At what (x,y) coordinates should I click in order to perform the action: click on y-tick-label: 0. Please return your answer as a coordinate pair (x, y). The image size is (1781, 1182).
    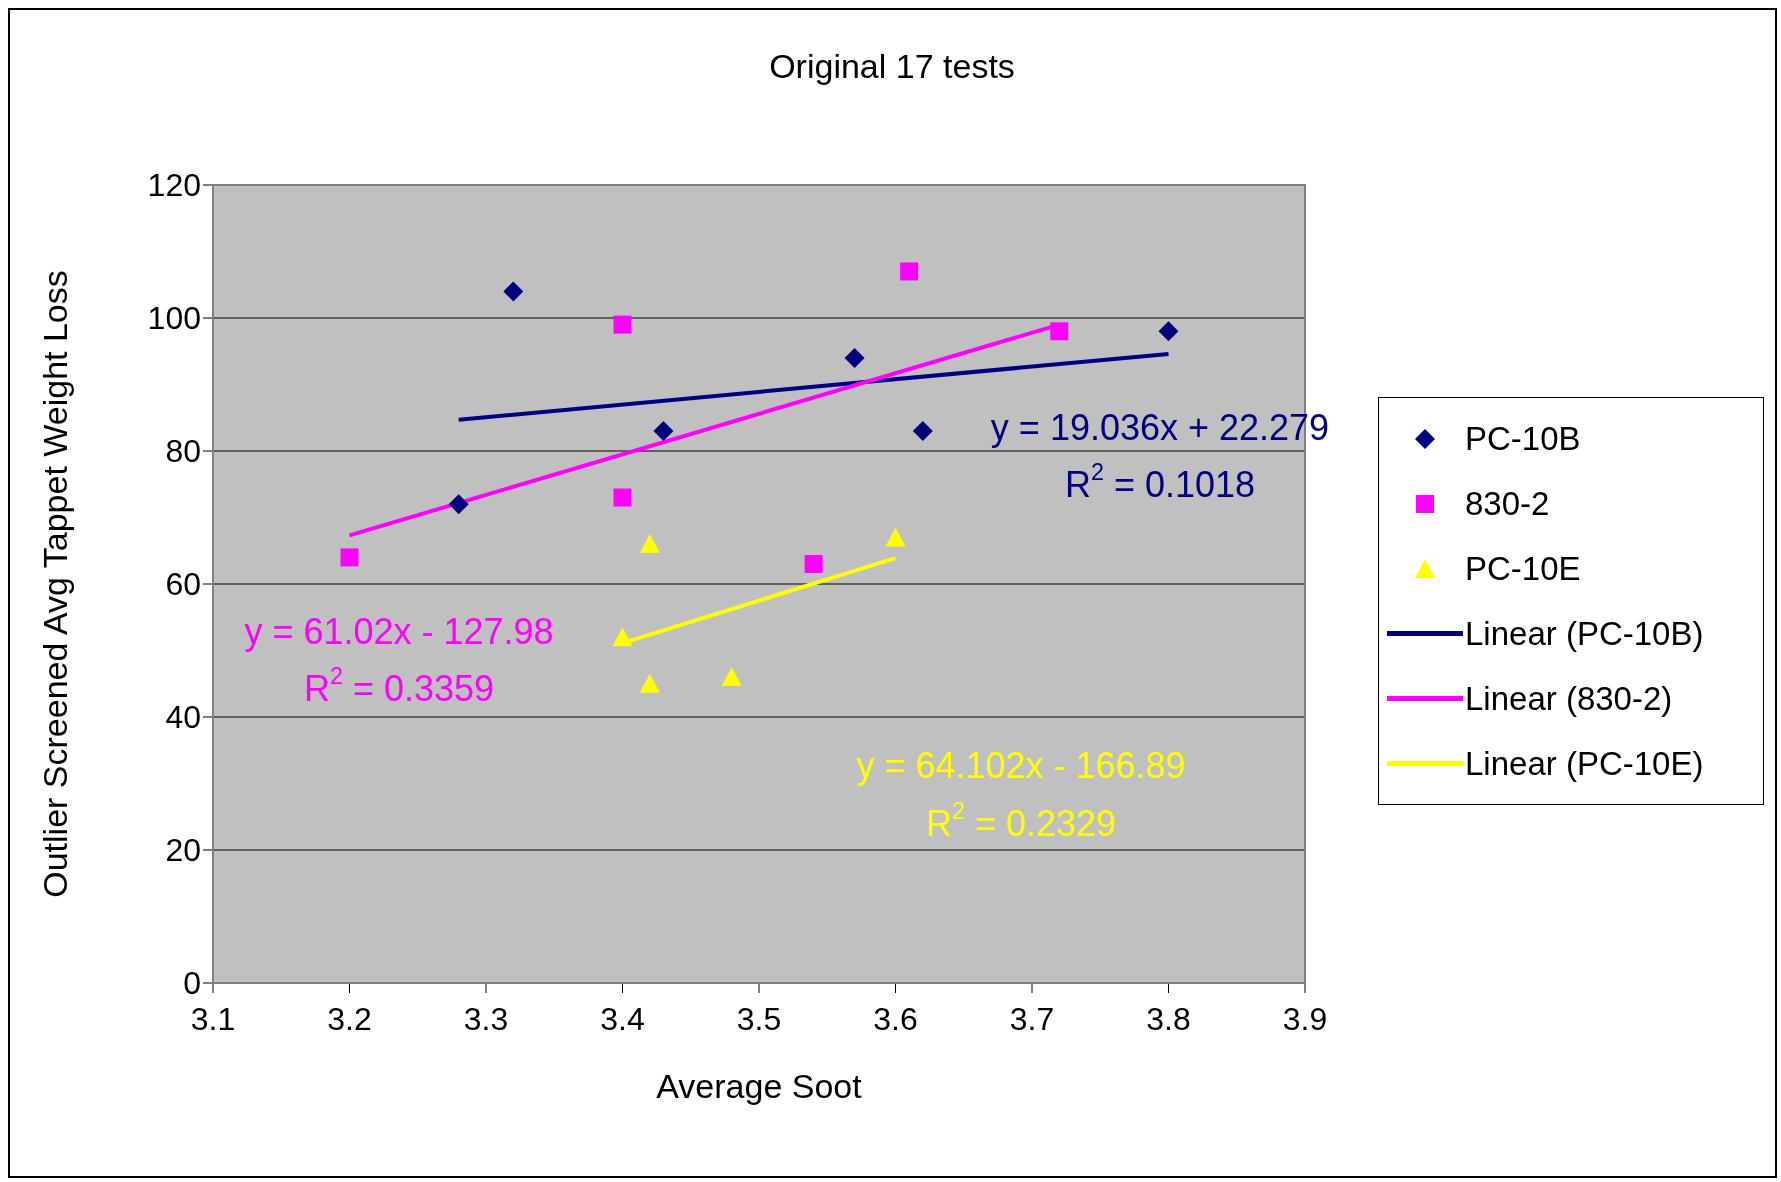
    Looking at the image, I should click on (192, 983).